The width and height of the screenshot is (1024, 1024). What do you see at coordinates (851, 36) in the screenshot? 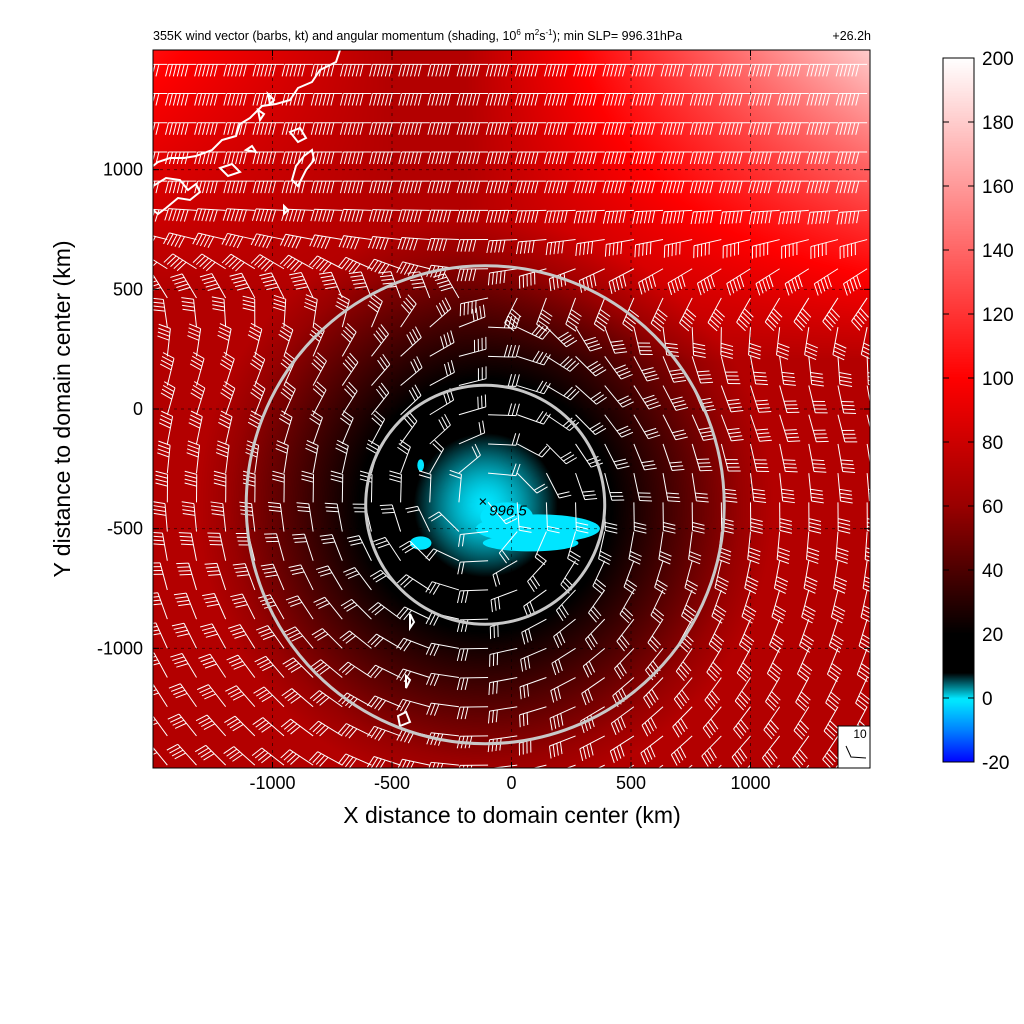
I see `forecast-time: +26.2h` at bounding box center [851, 36].